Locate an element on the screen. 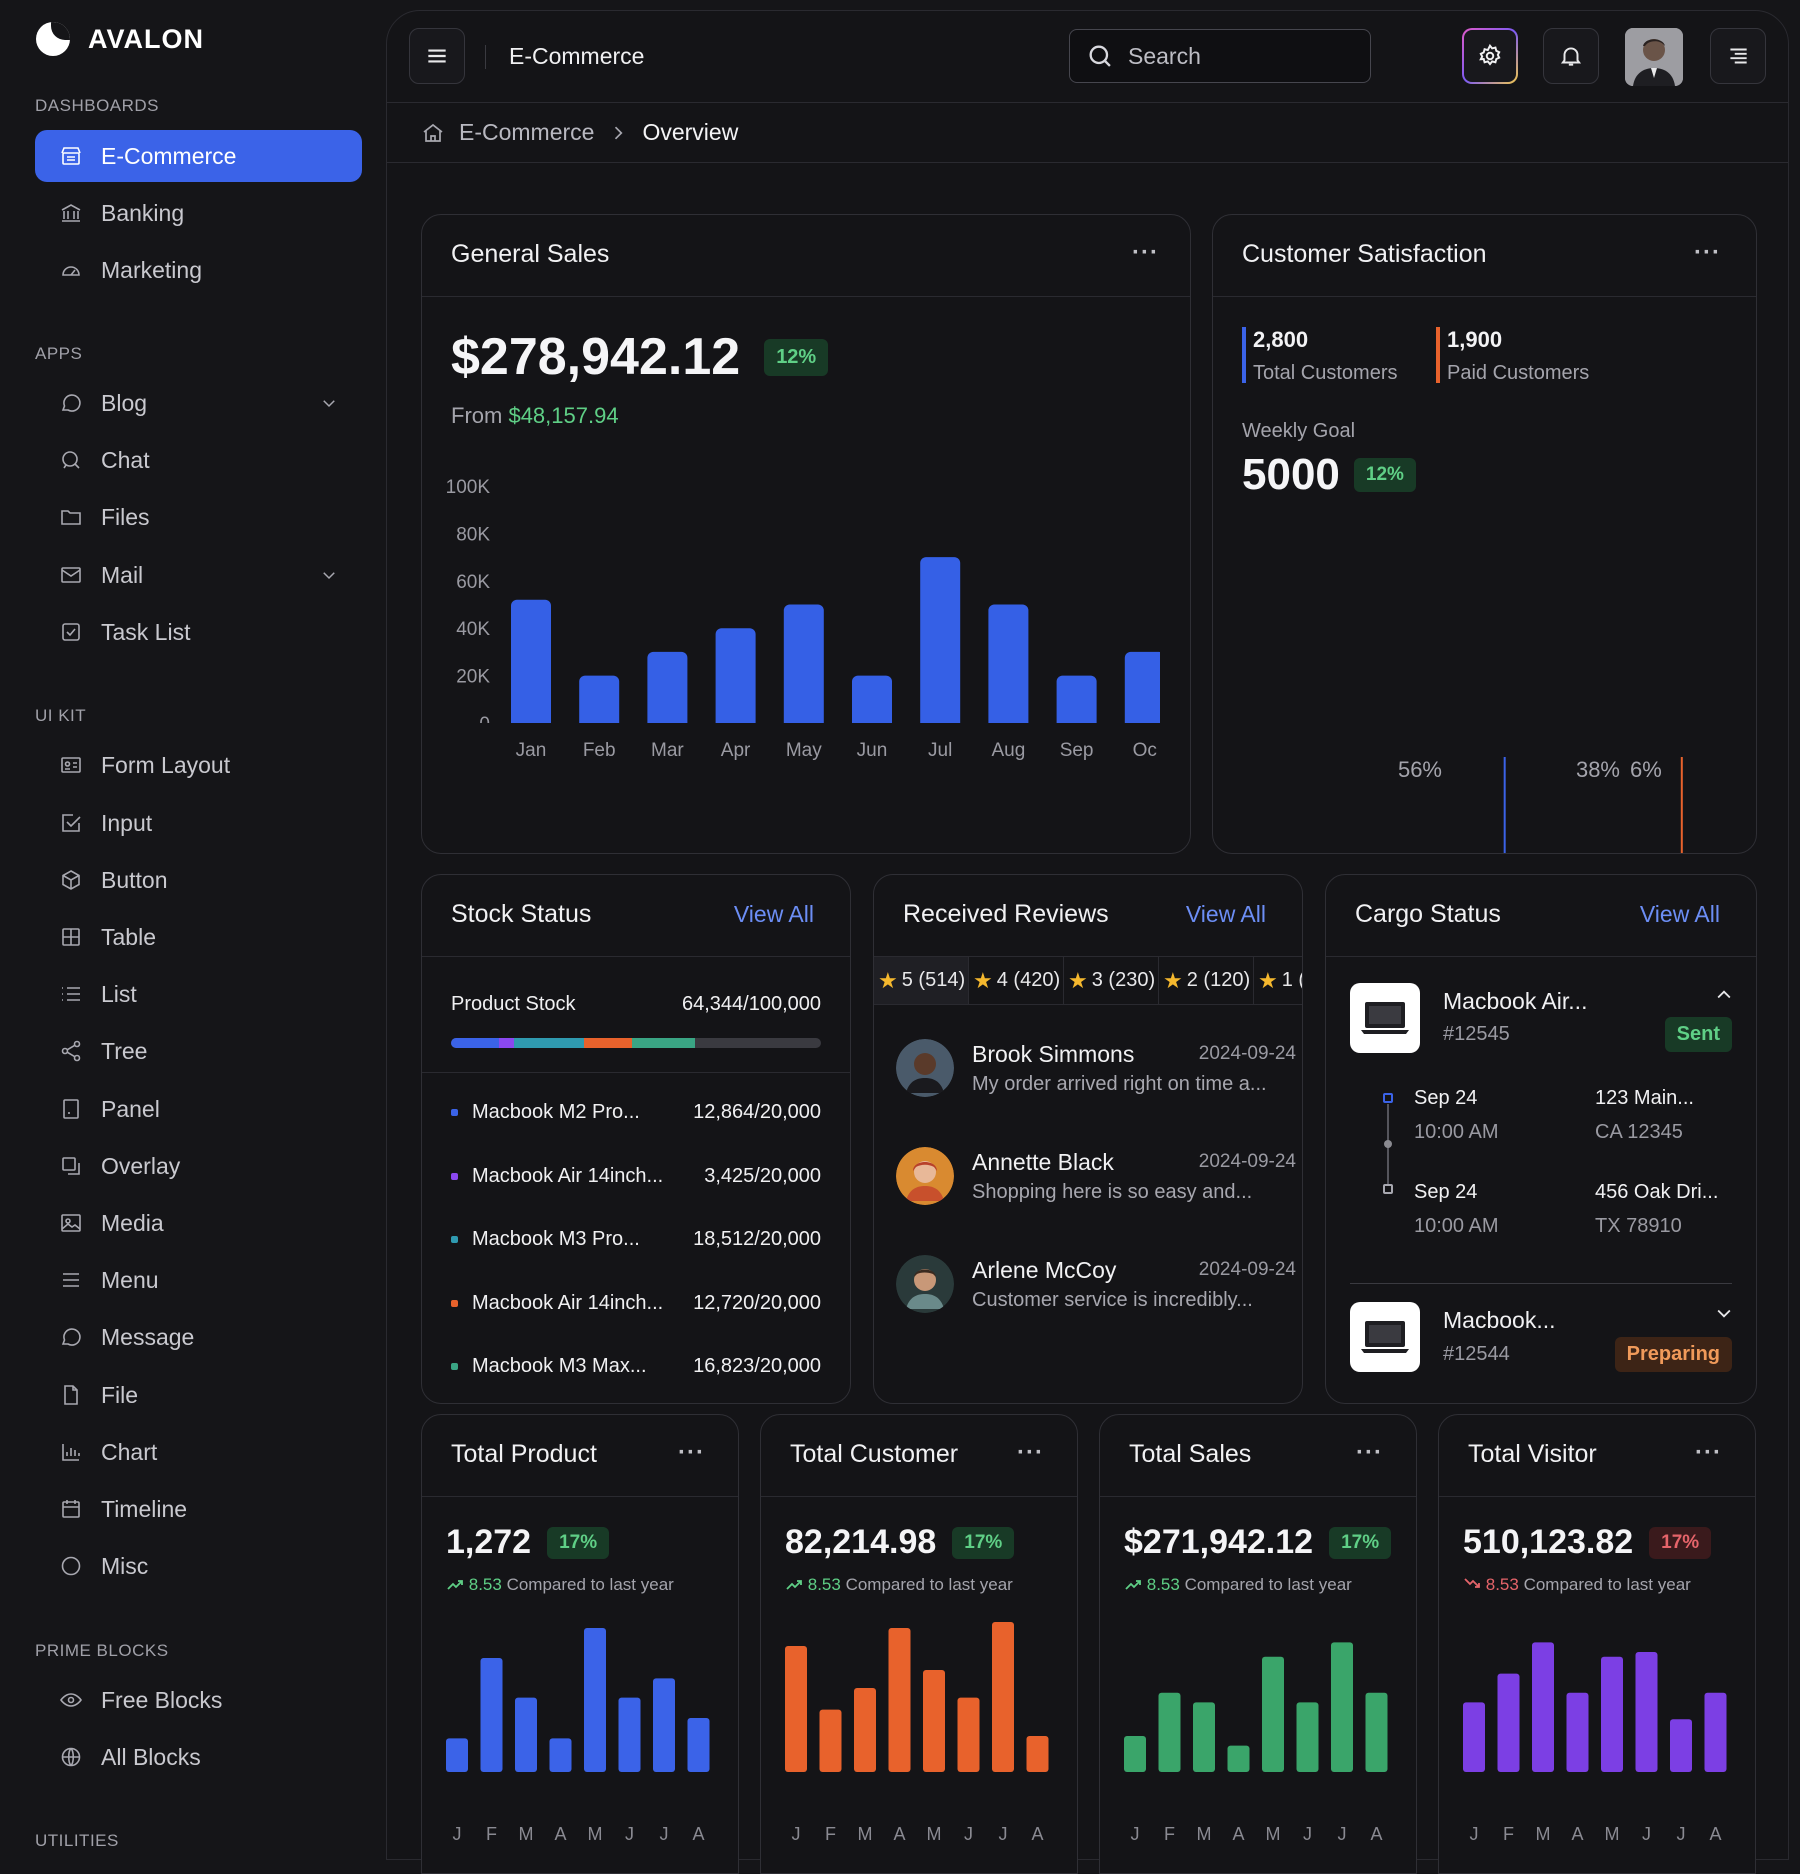 The image size is (1800, 1874). sidebar-item-ecommerce: E-Commerce is located at coordinates (198, 156).